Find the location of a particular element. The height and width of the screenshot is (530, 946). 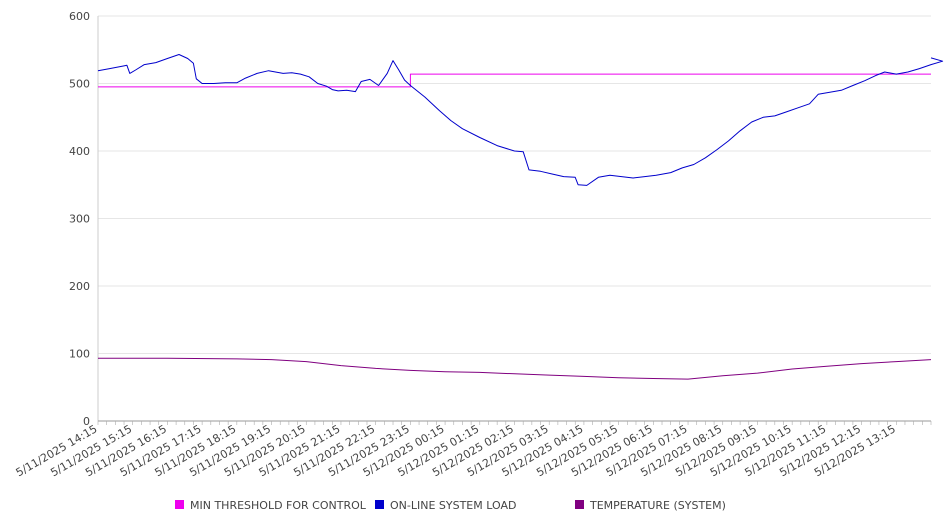

y-tick-label: 400 is located at coordinates (79, 151).